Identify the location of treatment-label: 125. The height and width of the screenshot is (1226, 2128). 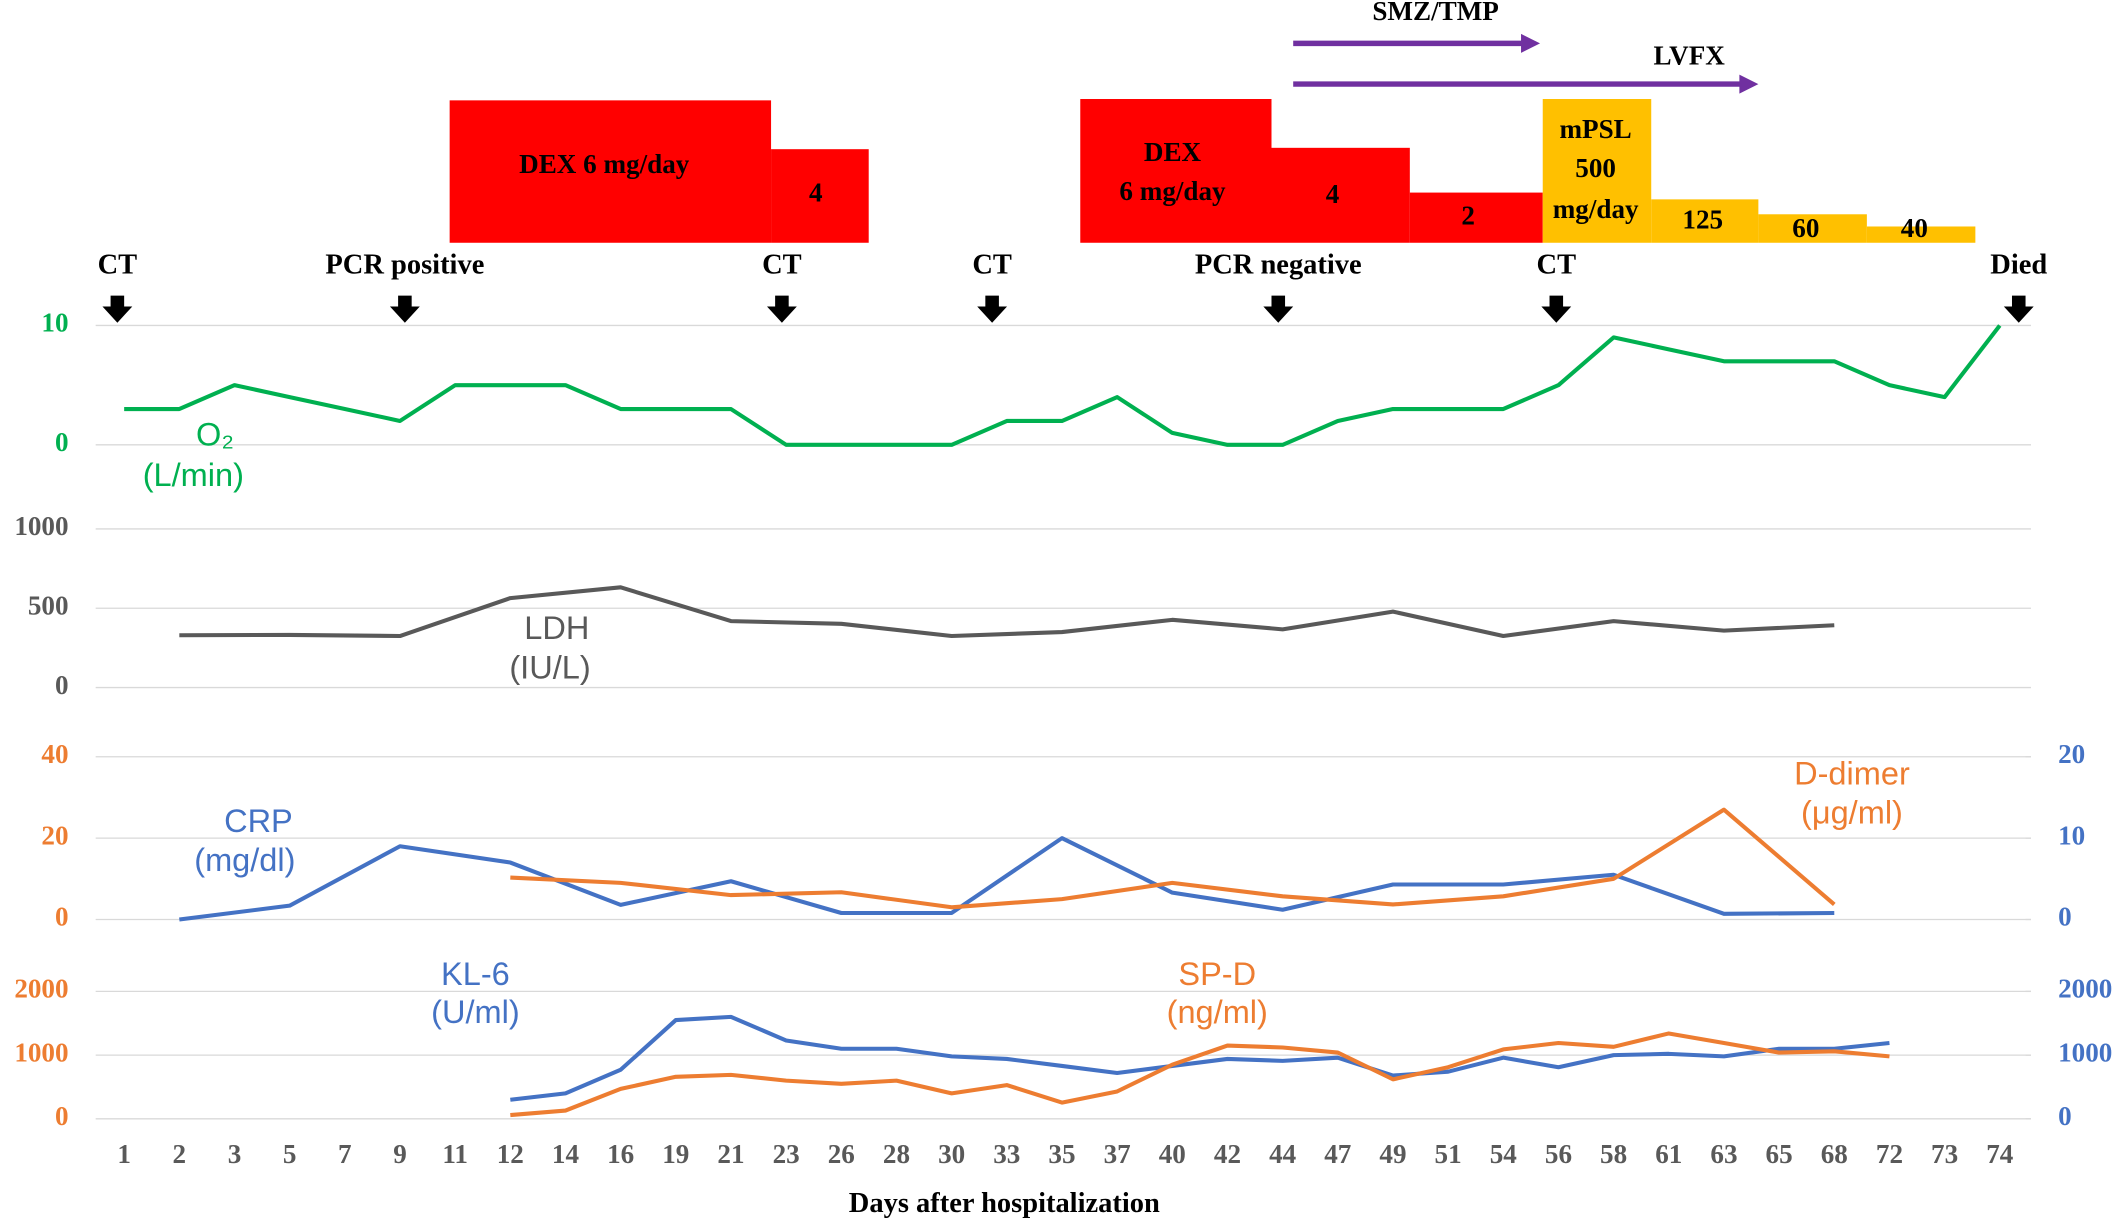
(1702, 220).